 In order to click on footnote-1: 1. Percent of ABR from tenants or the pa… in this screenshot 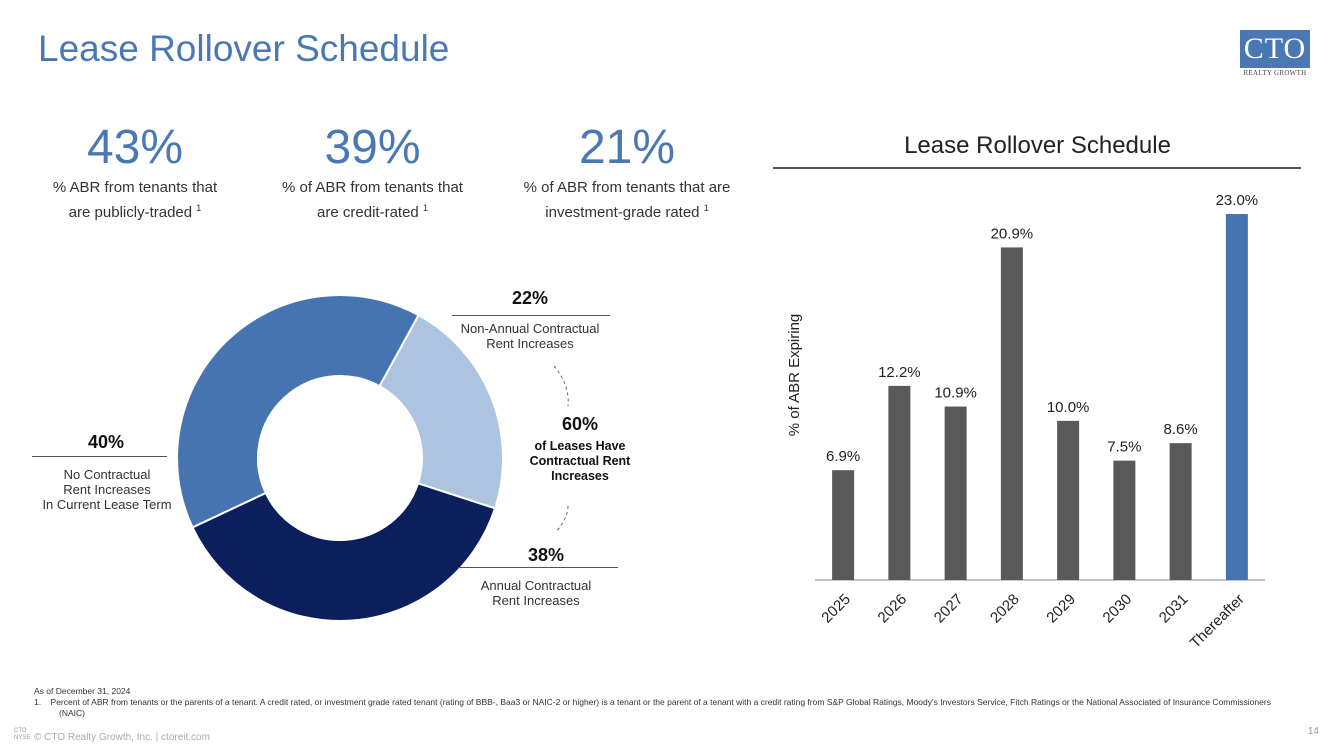, I will do `click(652, 707)`.